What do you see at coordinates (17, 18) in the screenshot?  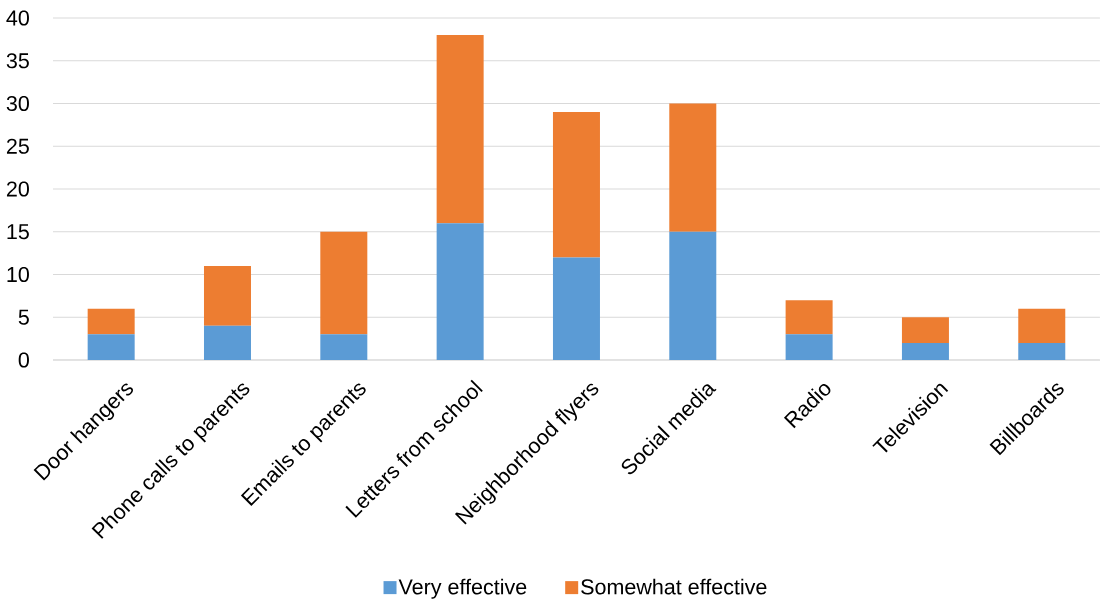 I see `y-tick-label: 40` at bounding box center [17, 18].